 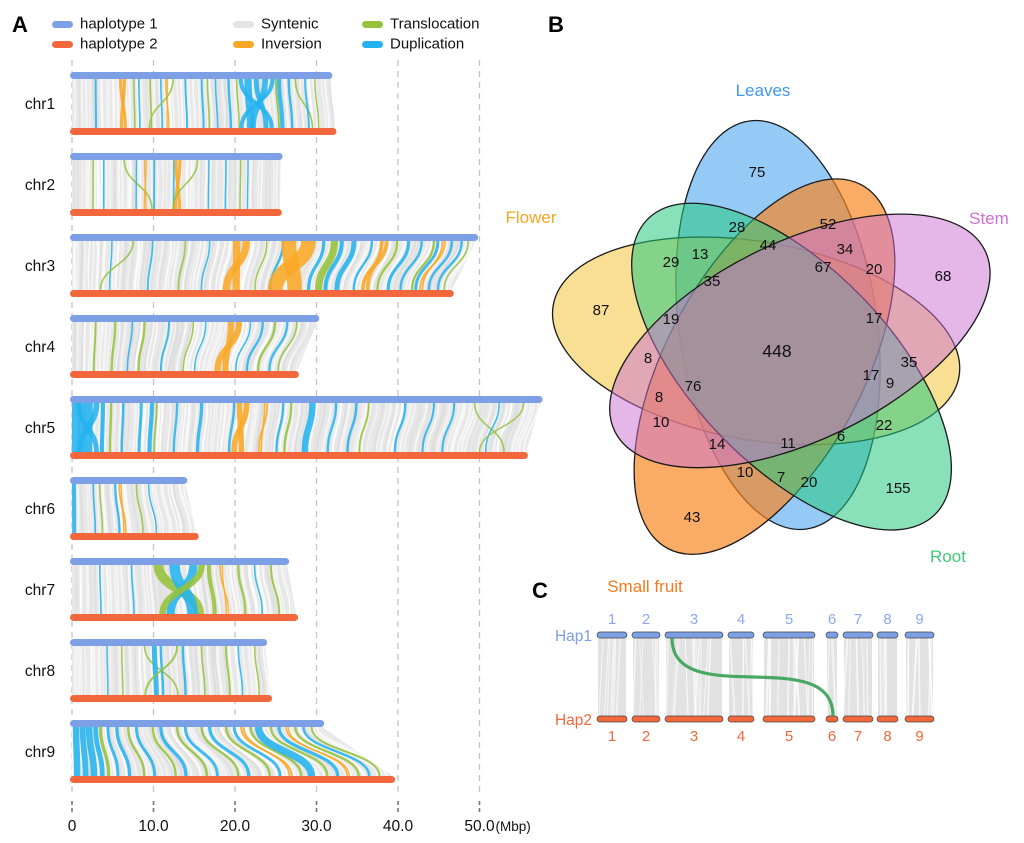 I want to click on legend-swatch-syntenic, so click(x=243, y=24).